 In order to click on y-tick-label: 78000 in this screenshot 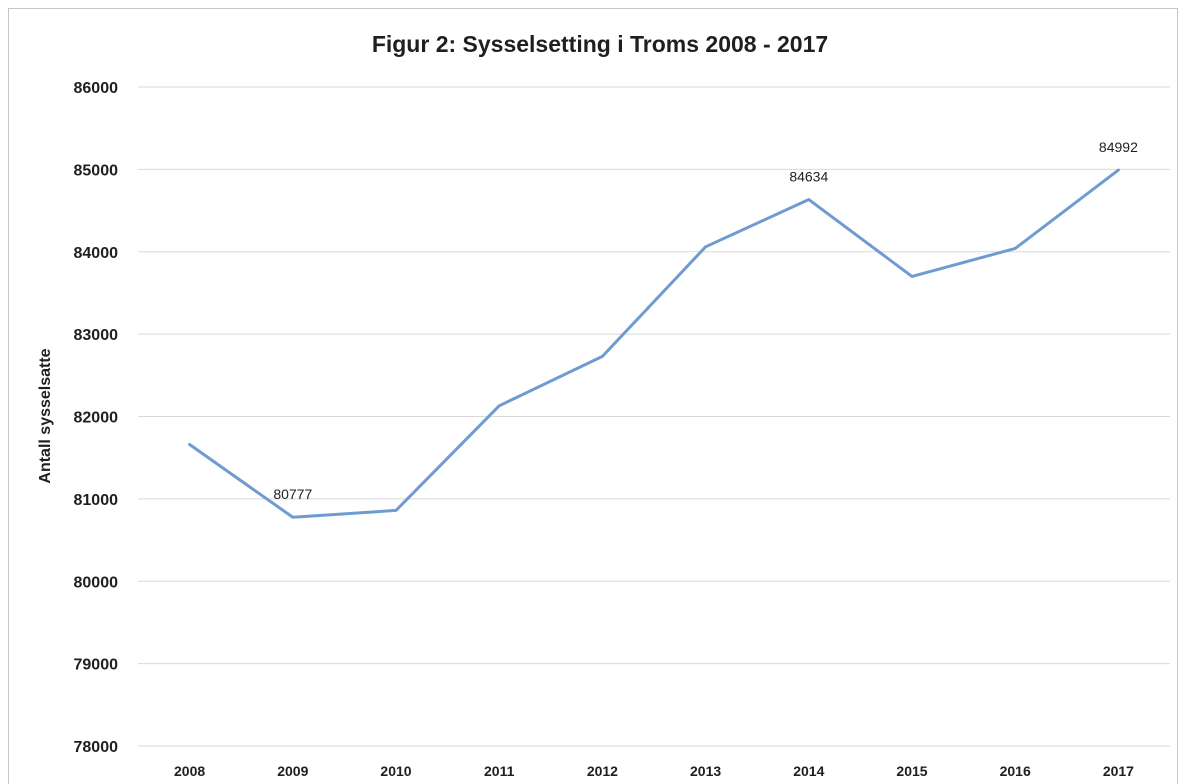, I will do `click(96, 747)`.